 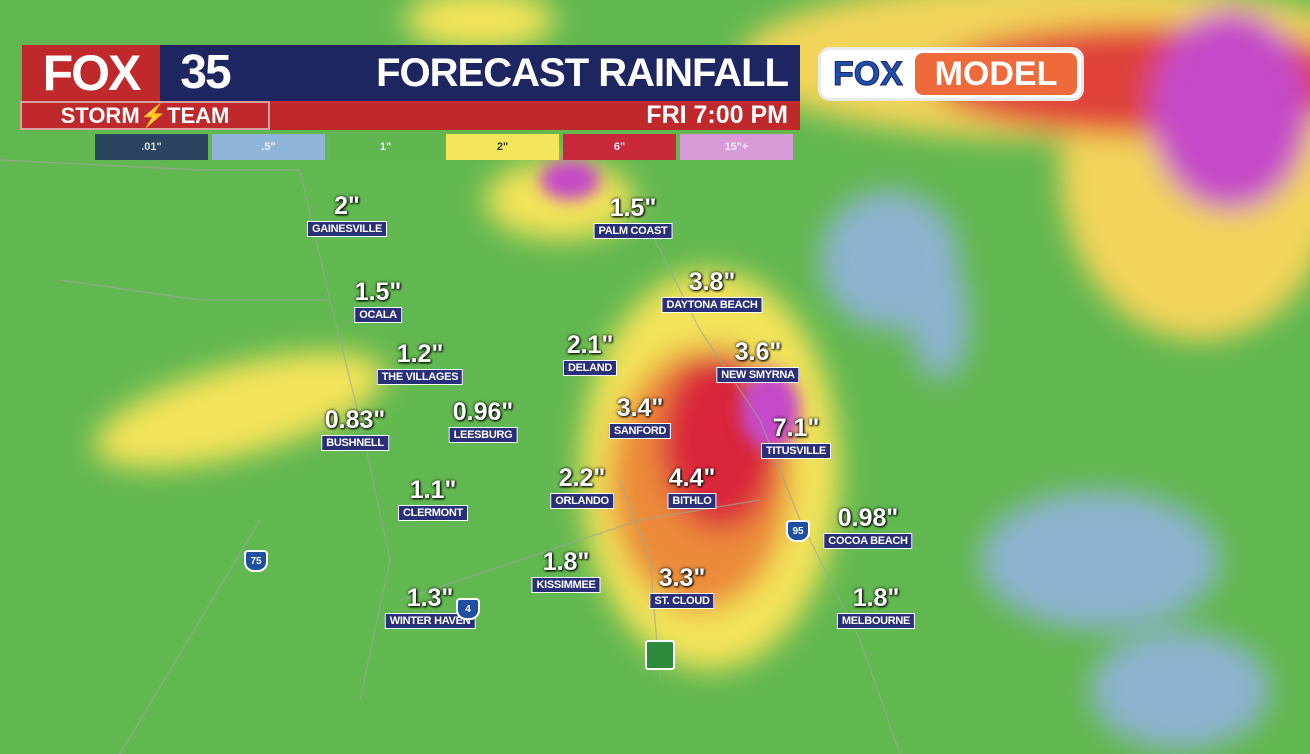 I want to click on rainfall-value: 3.6", so click(x=758, y=352).